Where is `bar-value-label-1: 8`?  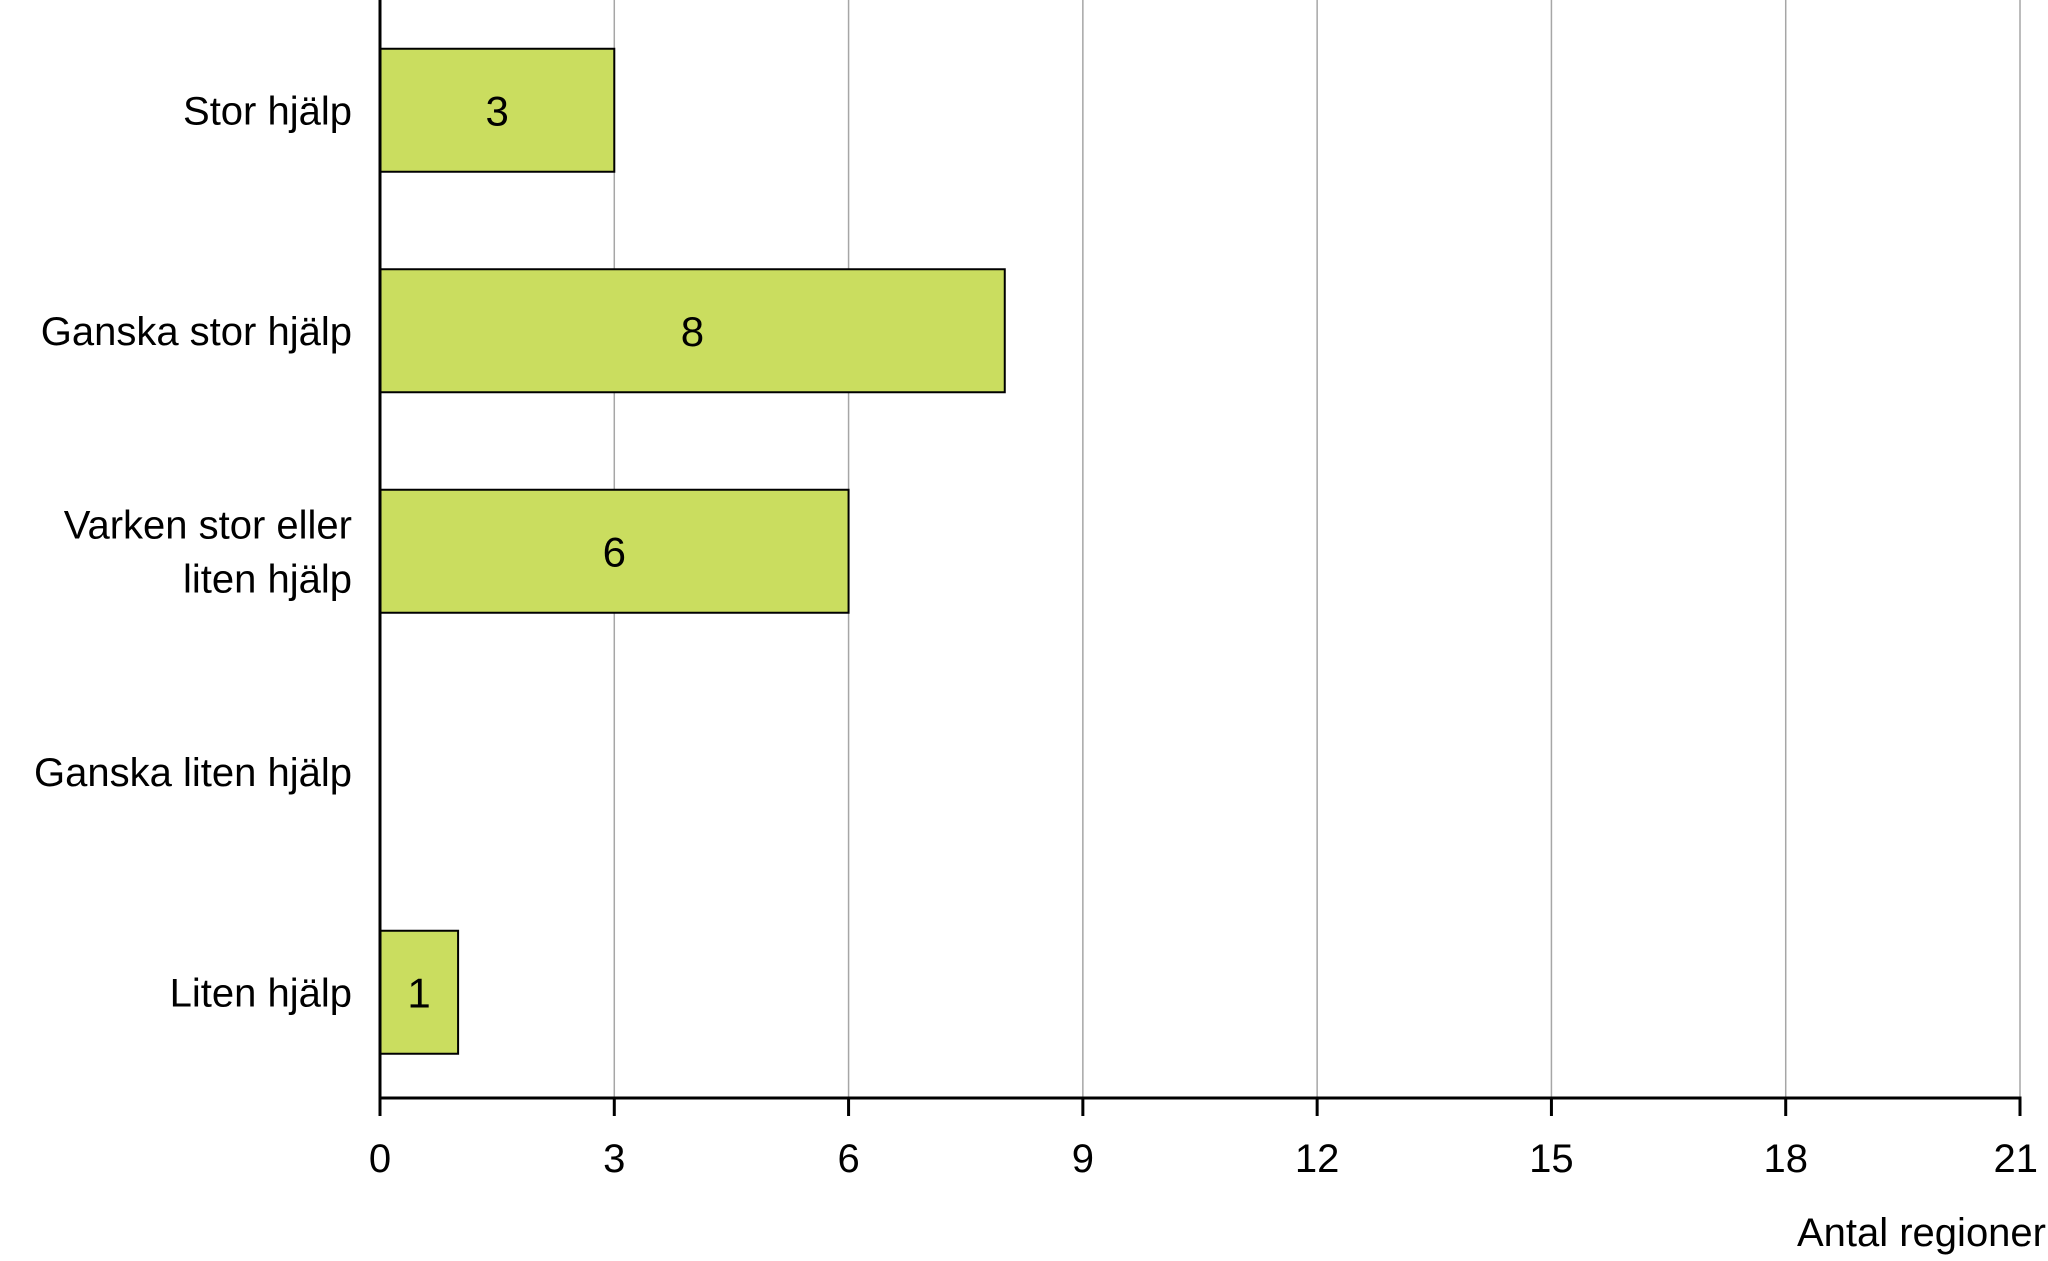 bar-value-label-1: 8 is located at coordinates (692, 331).